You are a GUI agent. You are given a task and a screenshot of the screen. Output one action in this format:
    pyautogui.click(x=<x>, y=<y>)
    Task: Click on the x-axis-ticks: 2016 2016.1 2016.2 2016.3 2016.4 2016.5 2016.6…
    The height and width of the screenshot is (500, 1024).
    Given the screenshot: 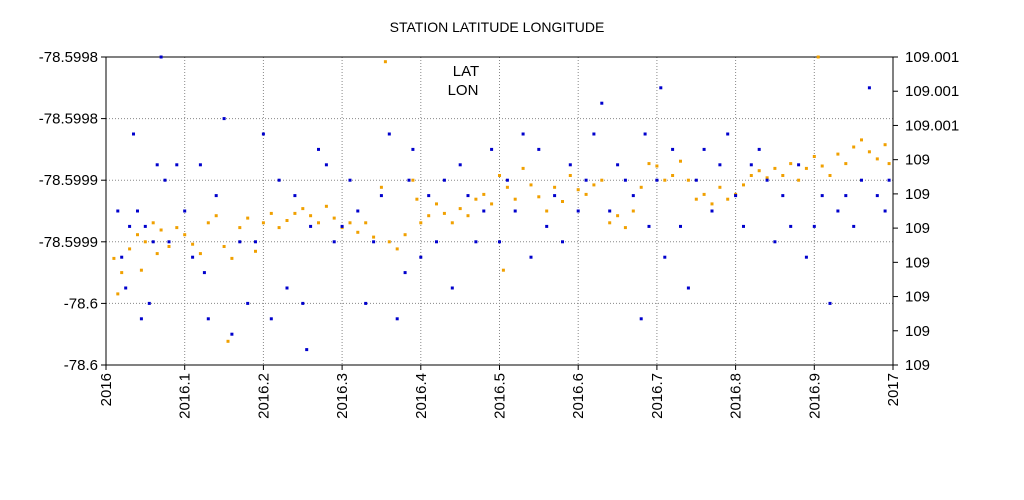 What is the action you would take?
    pyautogui.click(x=500, y=392)
    